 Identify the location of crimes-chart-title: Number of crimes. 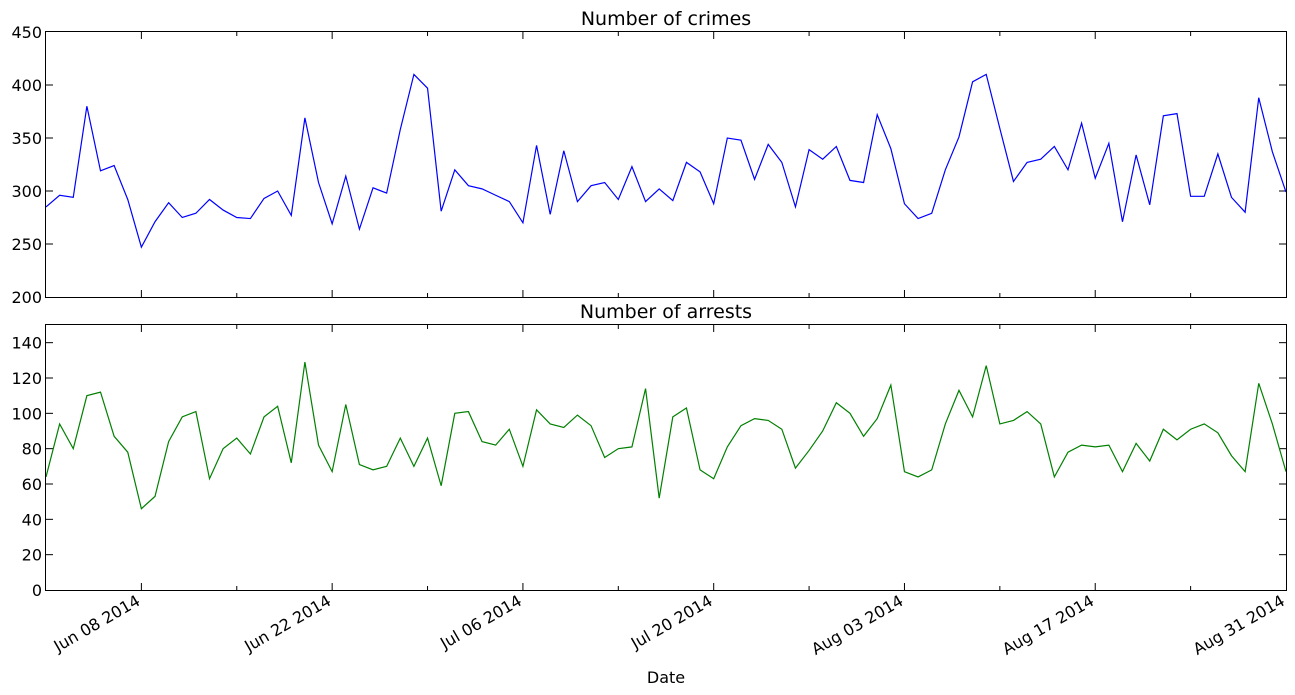
(666, 19).